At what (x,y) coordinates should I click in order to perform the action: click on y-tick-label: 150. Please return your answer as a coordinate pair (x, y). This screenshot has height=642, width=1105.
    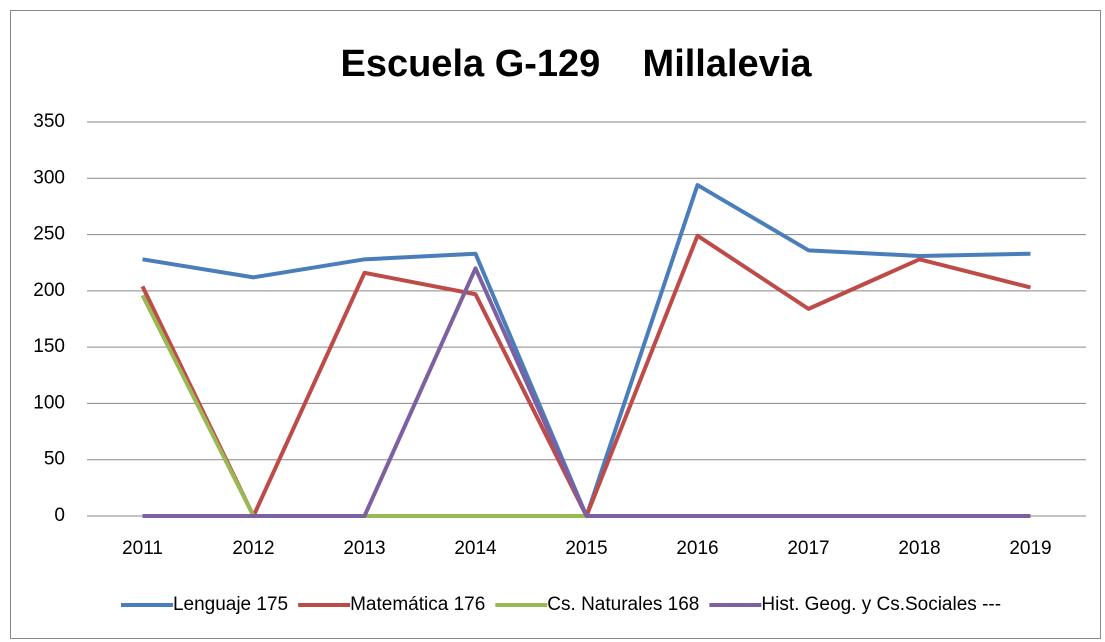
    Looking at the image, I should click on (49, 346).